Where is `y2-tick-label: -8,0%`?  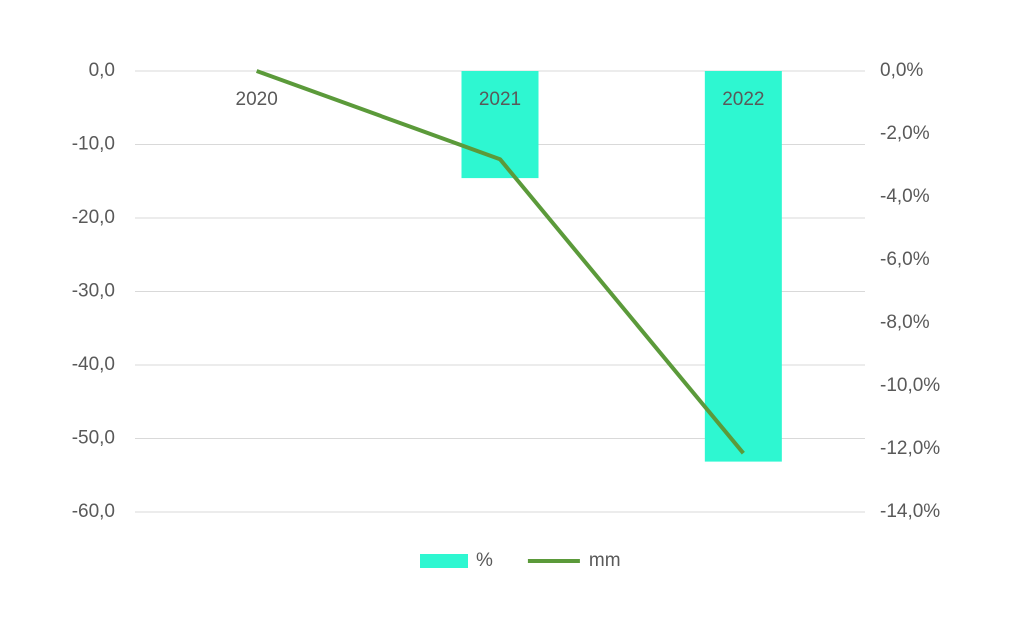 y2-tick-label: -8,0% is located at coordinates (905, 322).